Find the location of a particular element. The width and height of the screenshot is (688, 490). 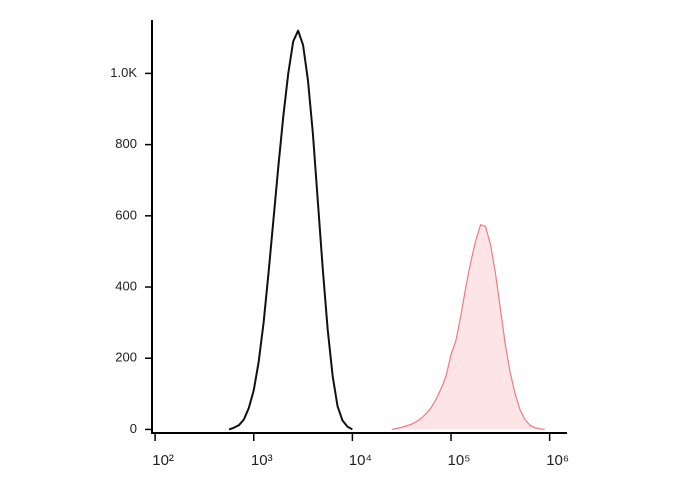

x-tick-label: 10² is located at coordinates (163, 460).